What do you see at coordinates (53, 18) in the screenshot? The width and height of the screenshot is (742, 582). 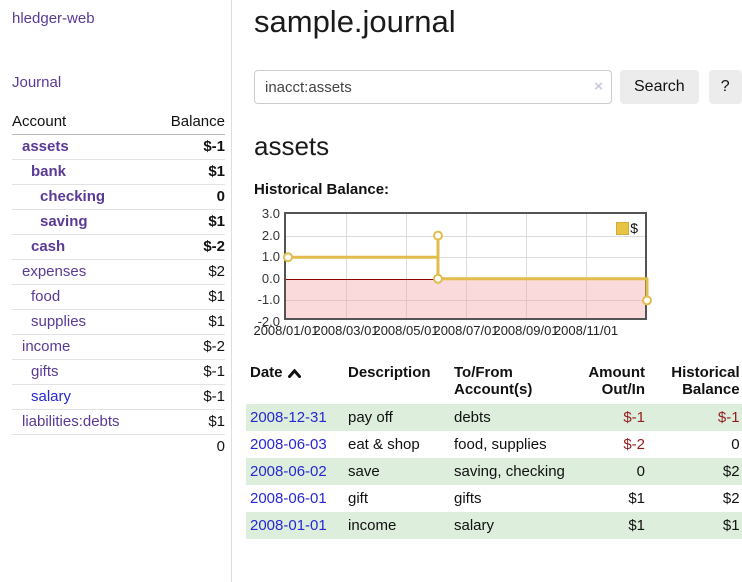 I see `app-title-link: hledger-web` at bounding box center [53, 18].